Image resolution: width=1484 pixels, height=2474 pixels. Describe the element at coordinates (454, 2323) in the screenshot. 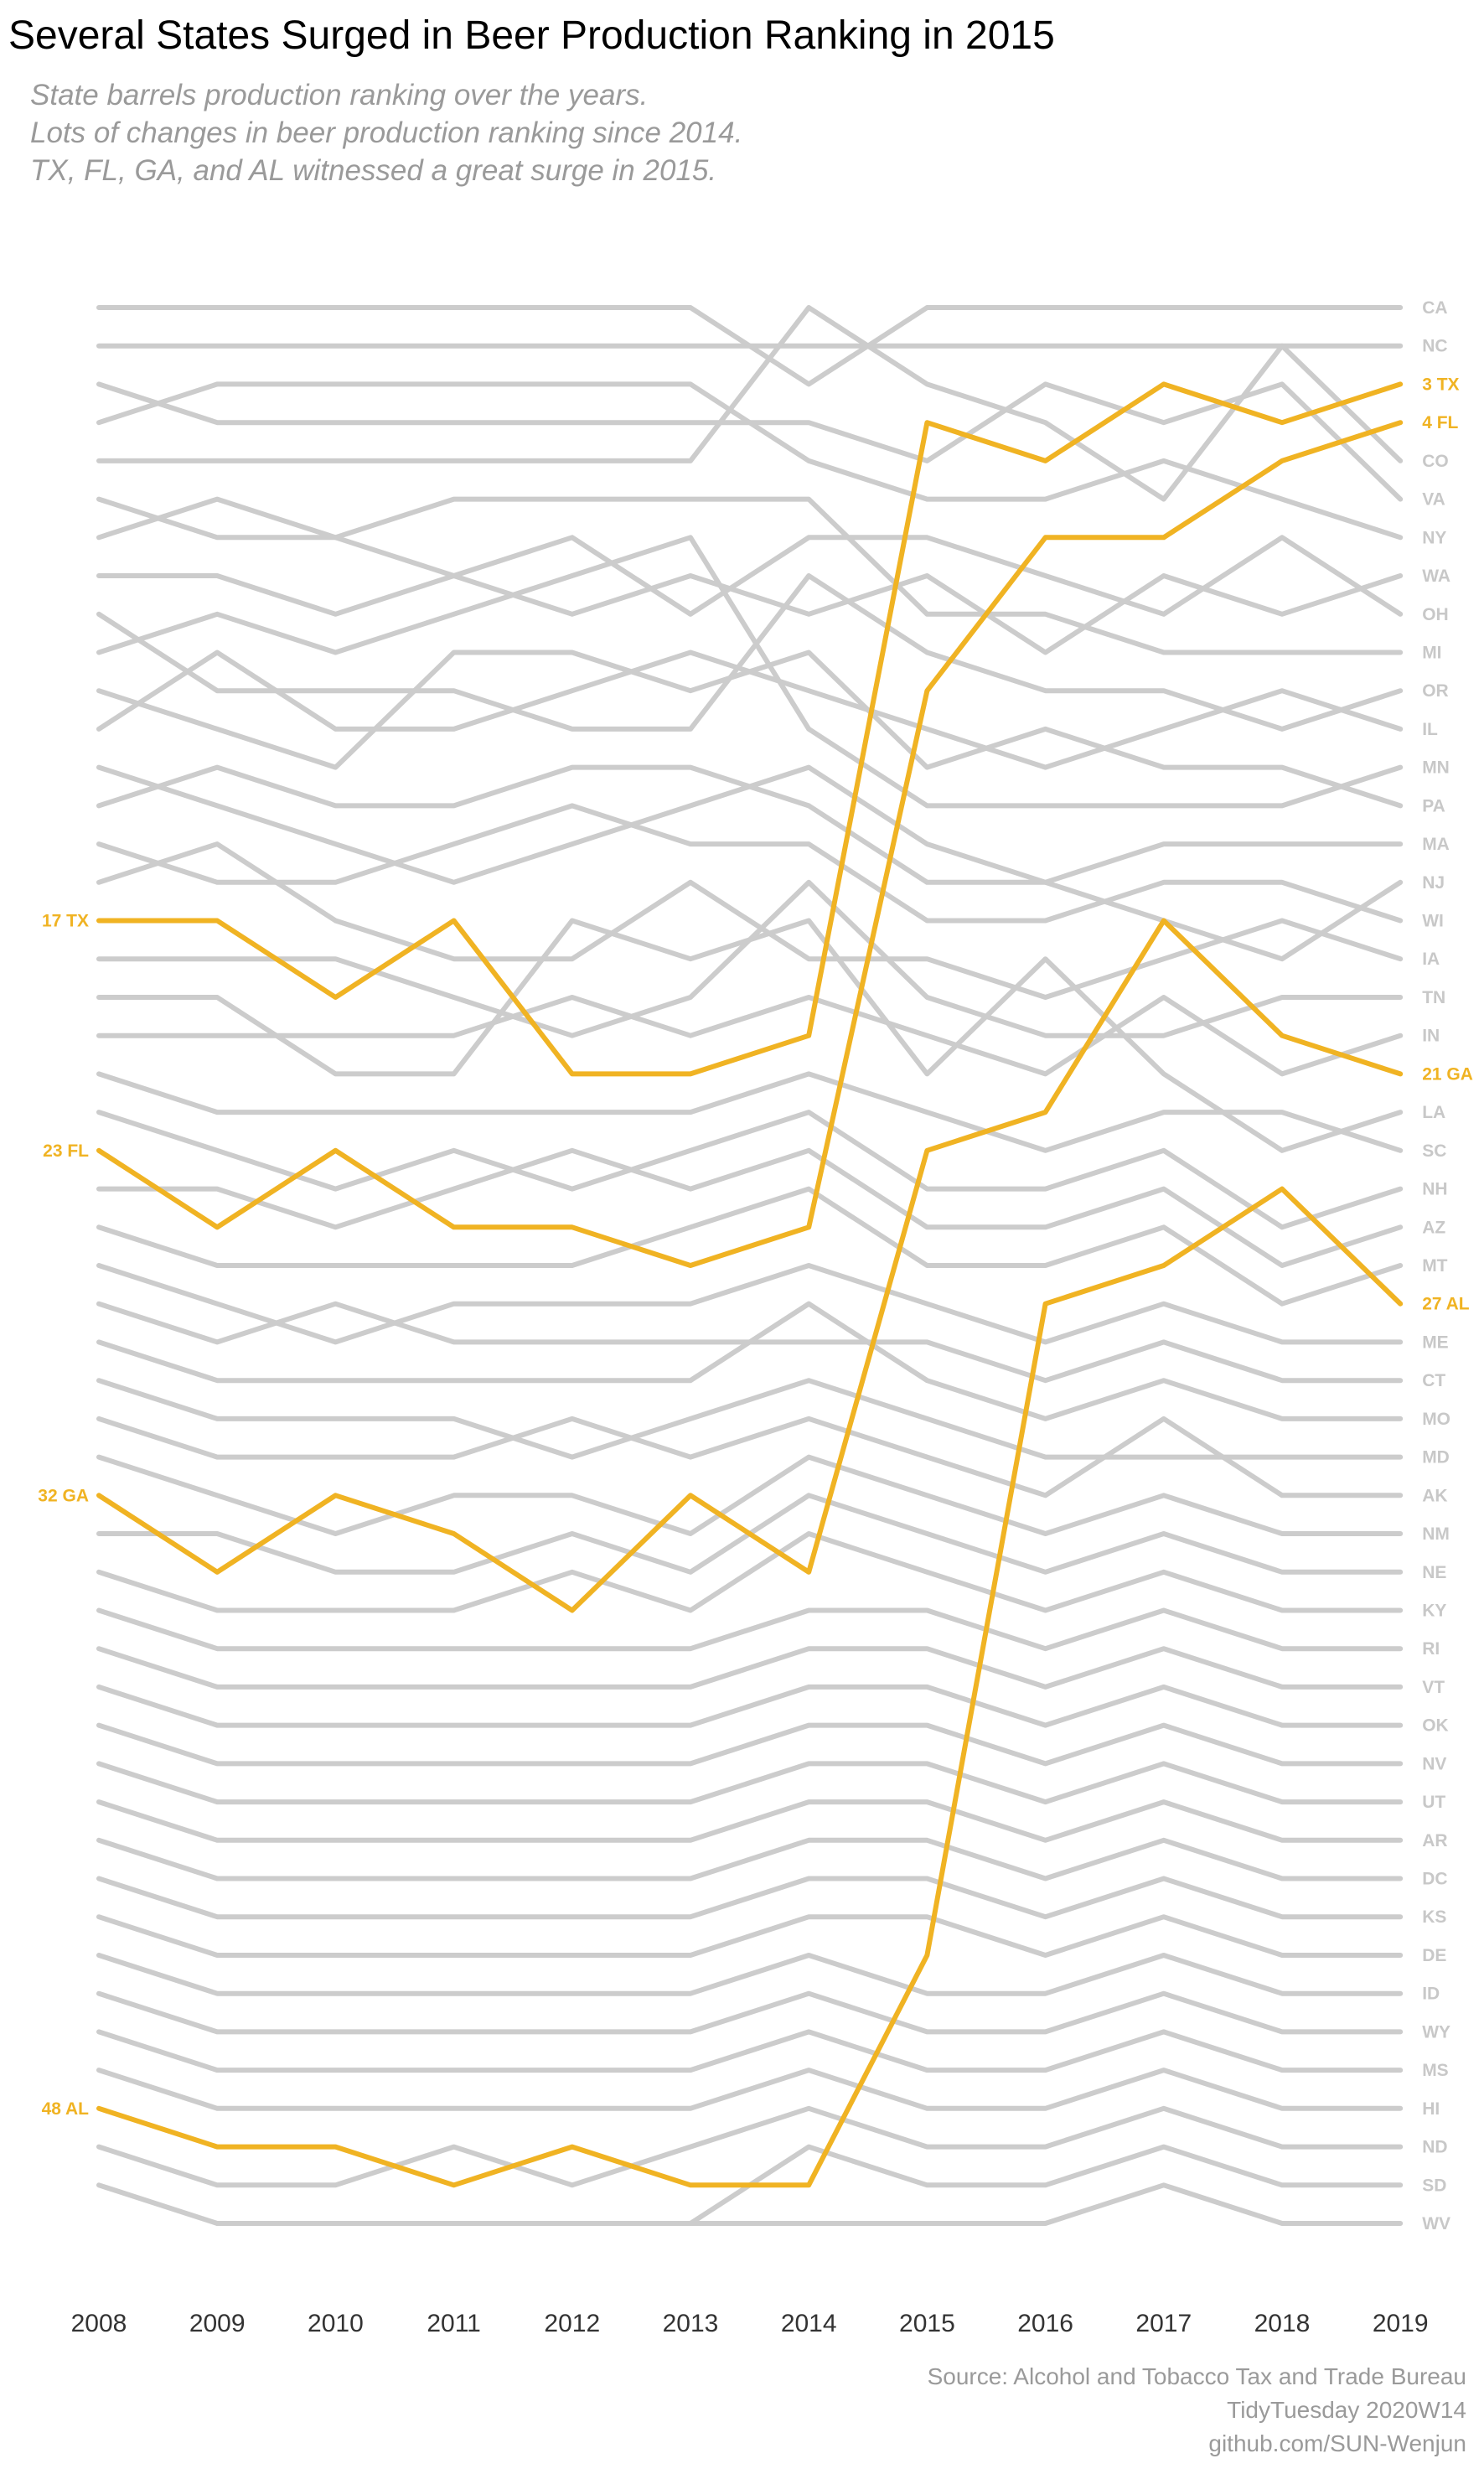

I see `year-label-2011: 2011` at that location.